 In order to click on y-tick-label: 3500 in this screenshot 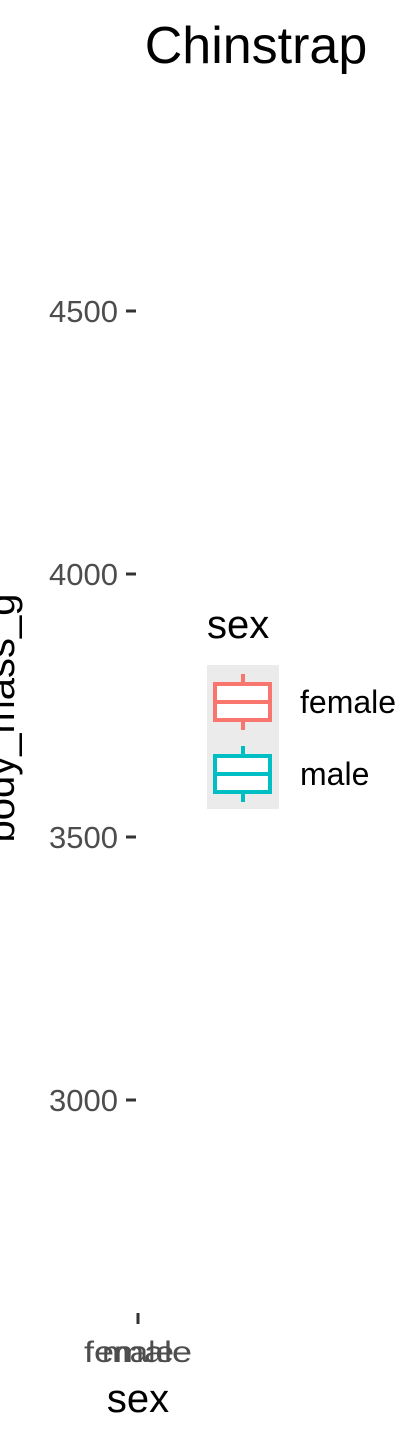, I will do `click(83, 837)`.